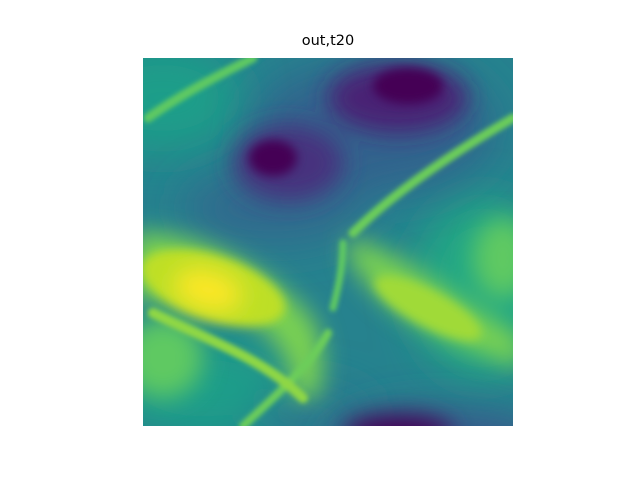 Image resolution: width=640 pixels, height=480 pixels. Describe the element at coordinates (338, 275) in the screenshot. I see `filament-center` at that location.